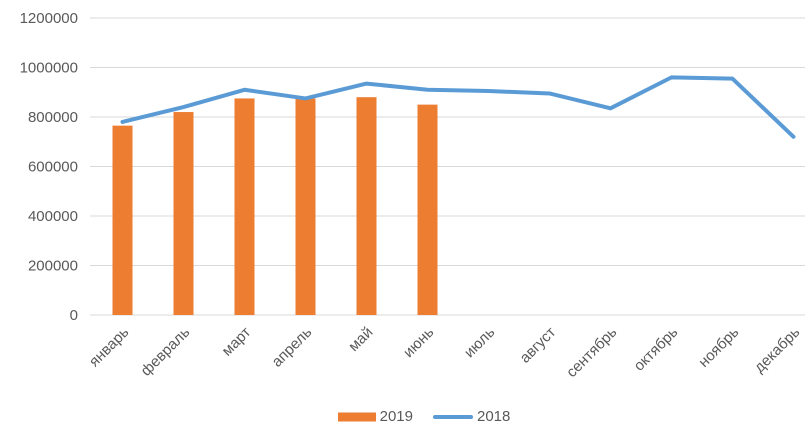 The image size is (810, 429). What do you see at coordinates (356, 416) in the screenshot?
I see `bar-series-marker-icon` at bounding box center [356, 416].